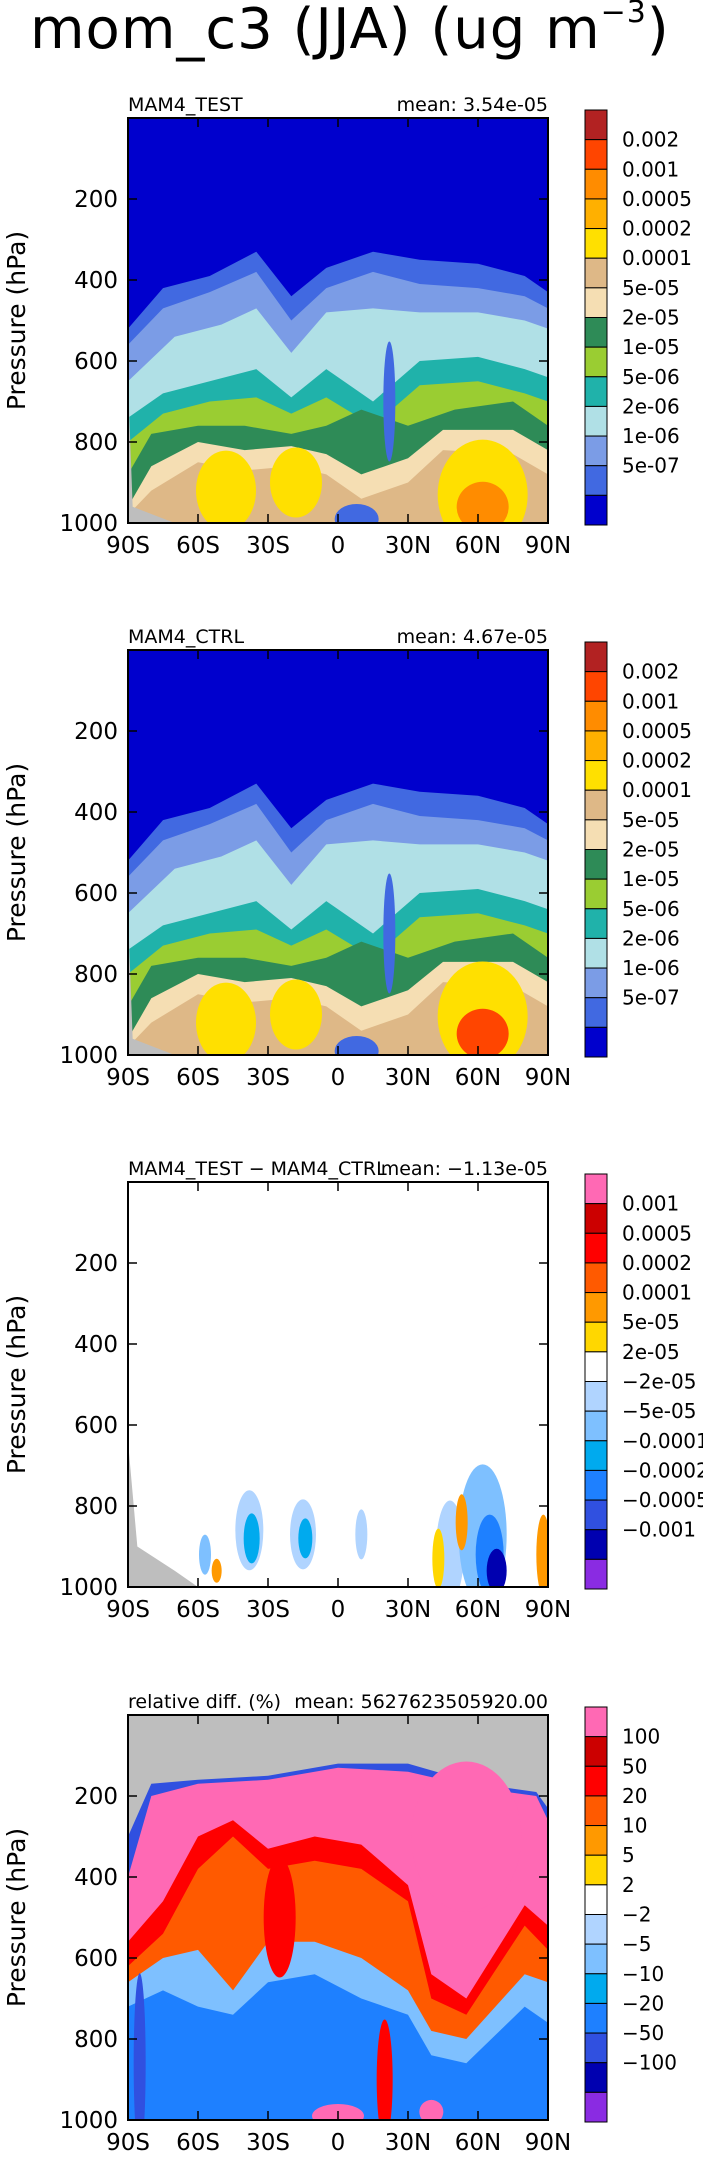 This screenshot has height=2175, width=703. Describe the element at coordinates (356, 513) in the screenshot. I see `equator-low-blob` at that location.